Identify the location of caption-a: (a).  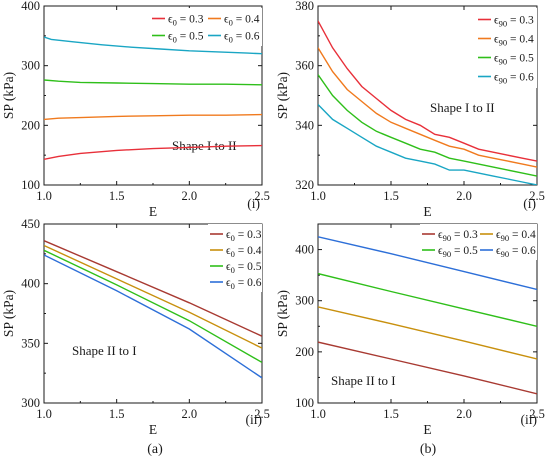
(155, 449).